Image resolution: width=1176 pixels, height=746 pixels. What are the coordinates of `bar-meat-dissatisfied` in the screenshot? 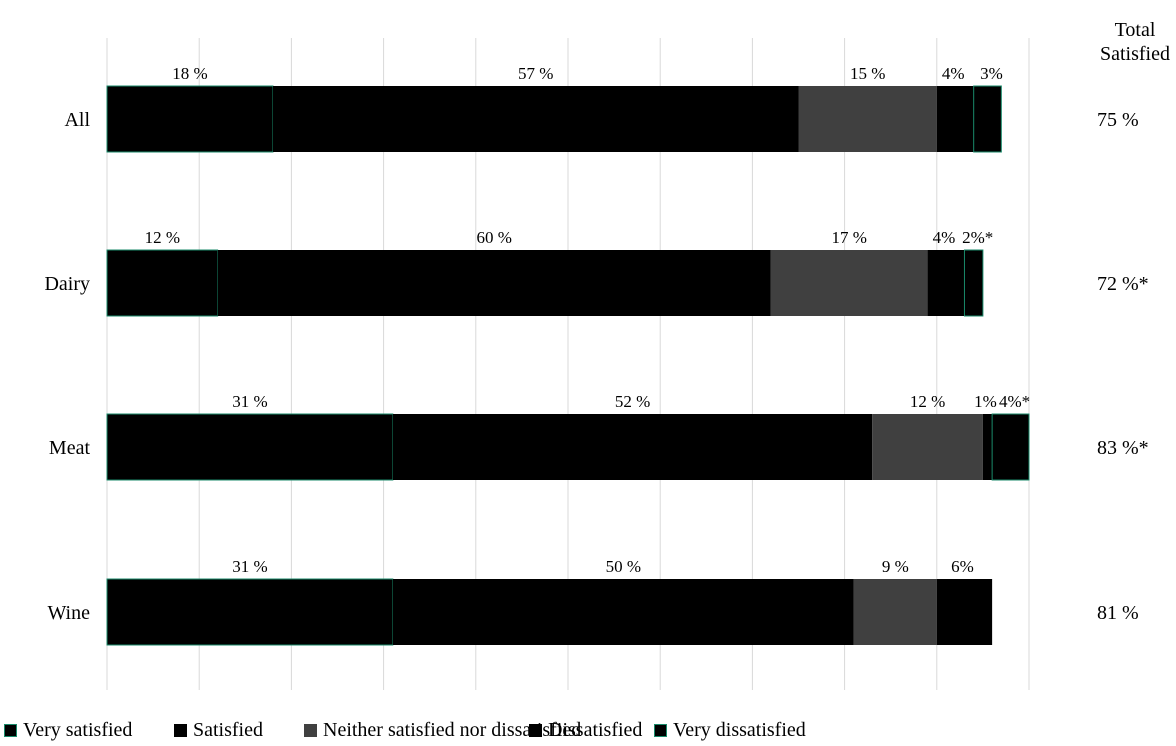 It's located at (987, 447).